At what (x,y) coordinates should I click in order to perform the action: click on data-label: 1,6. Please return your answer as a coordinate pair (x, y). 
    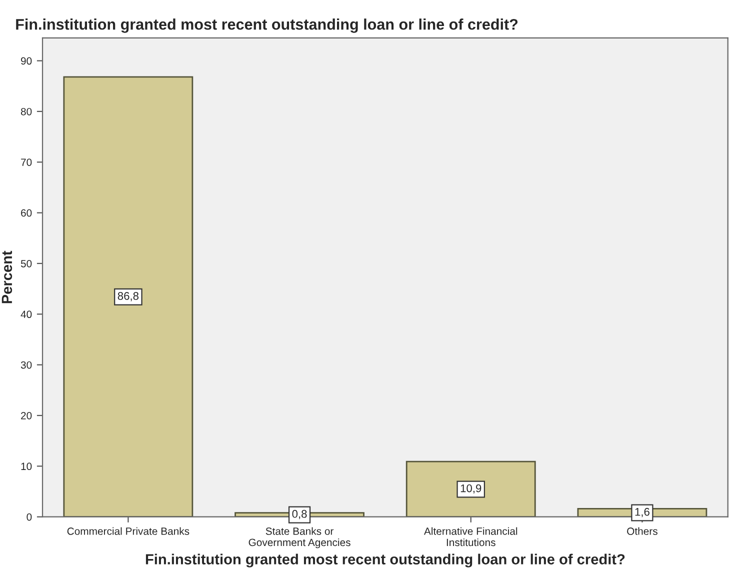
    Looking at the image, I should click on (642, 513).